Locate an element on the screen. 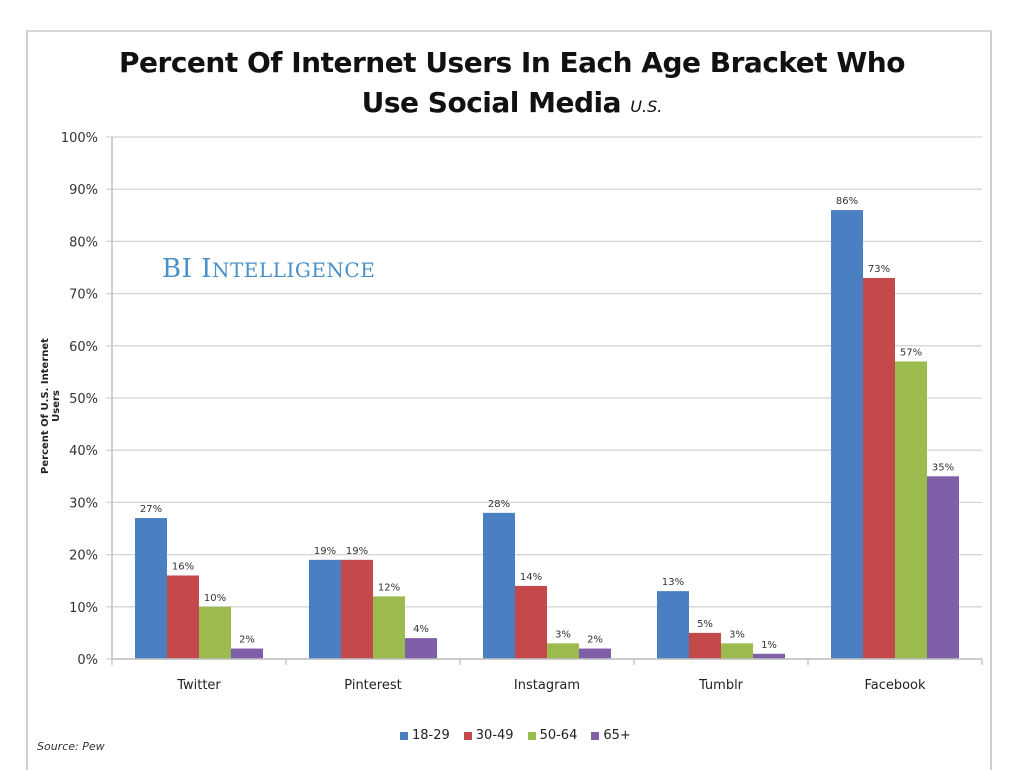  category-label: Twitter is located at coordinates (198, 685).